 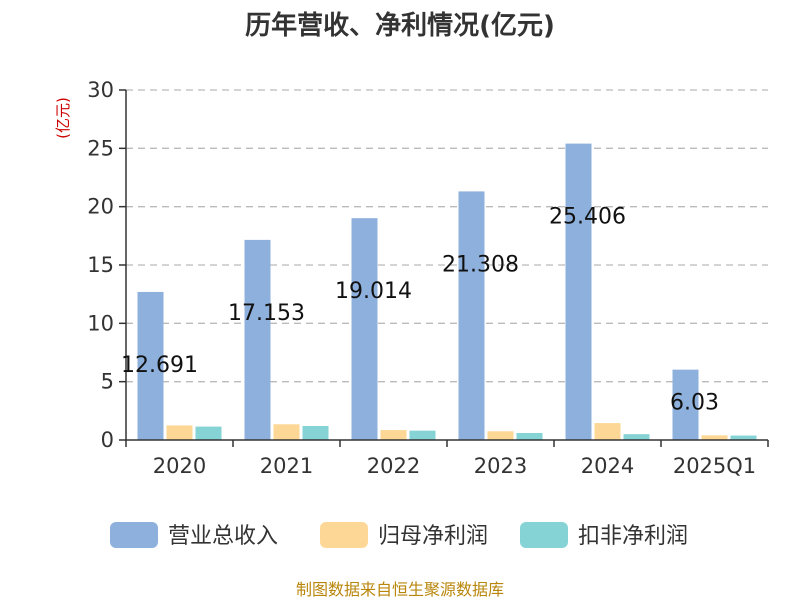 I want to click on data-label: 21.308, so click(x=480, y=264).